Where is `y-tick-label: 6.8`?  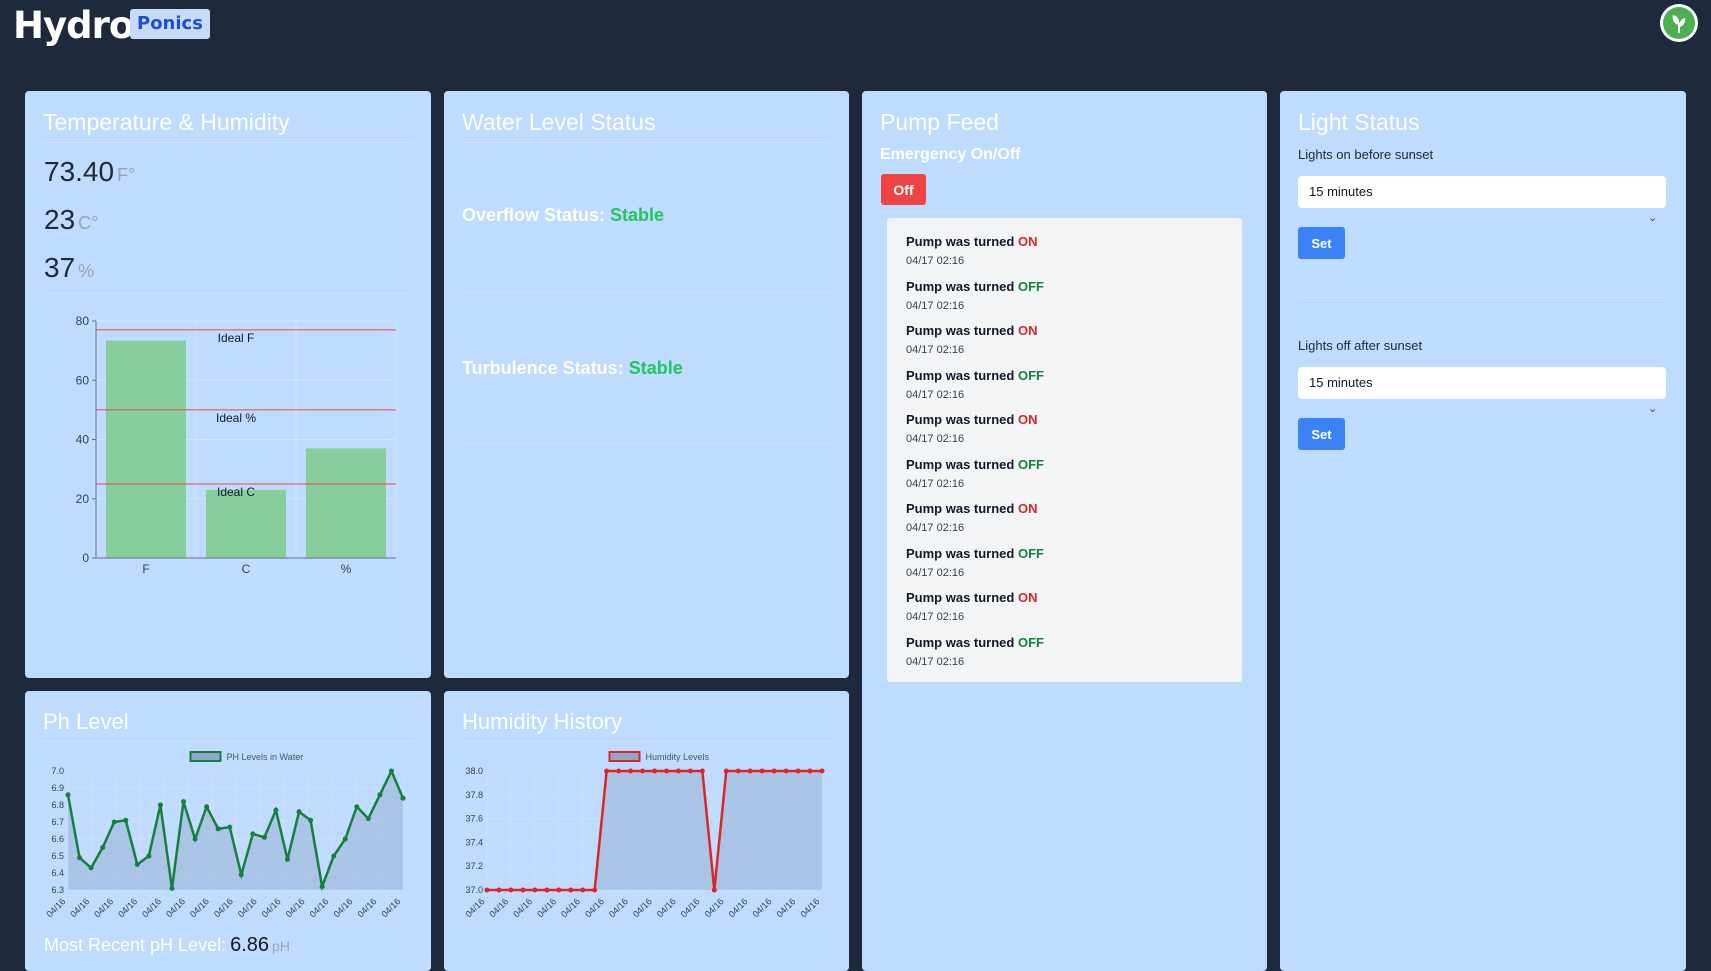 y-tick-label: 6.8 is located at coordinates (57, 805).